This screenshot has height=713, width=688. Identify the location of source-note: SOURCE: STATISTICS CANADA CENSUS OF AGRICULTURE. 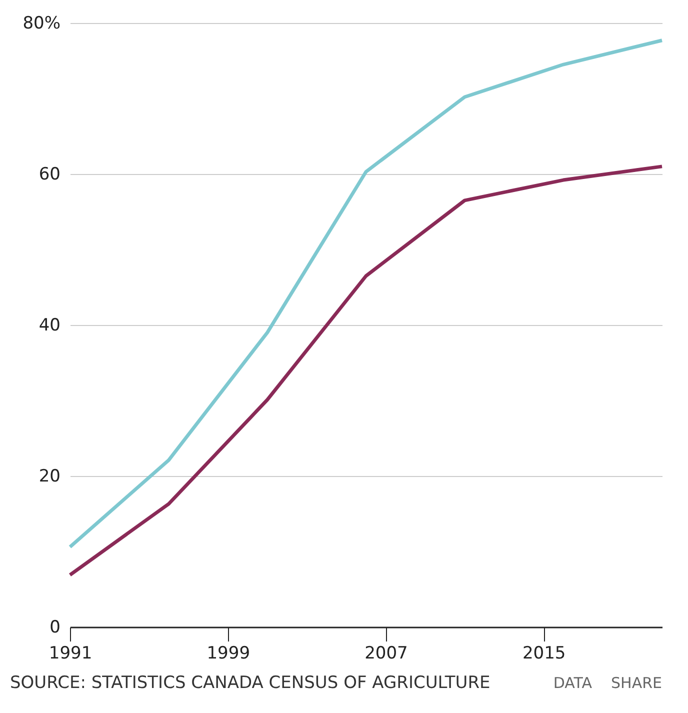
(250, 683).